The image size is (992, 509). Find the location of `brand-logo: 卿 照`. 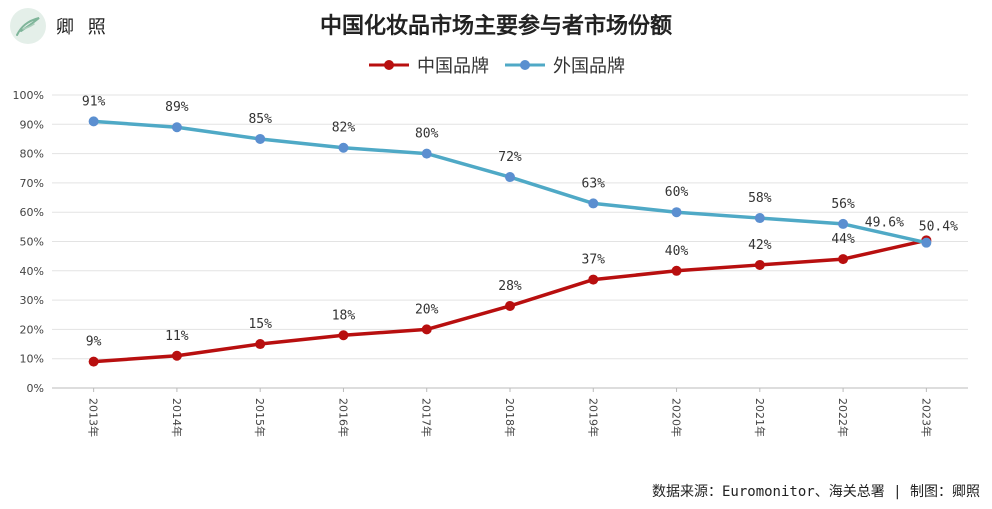

brand-logo: 卿 照 is located at coordinates (60, 26).